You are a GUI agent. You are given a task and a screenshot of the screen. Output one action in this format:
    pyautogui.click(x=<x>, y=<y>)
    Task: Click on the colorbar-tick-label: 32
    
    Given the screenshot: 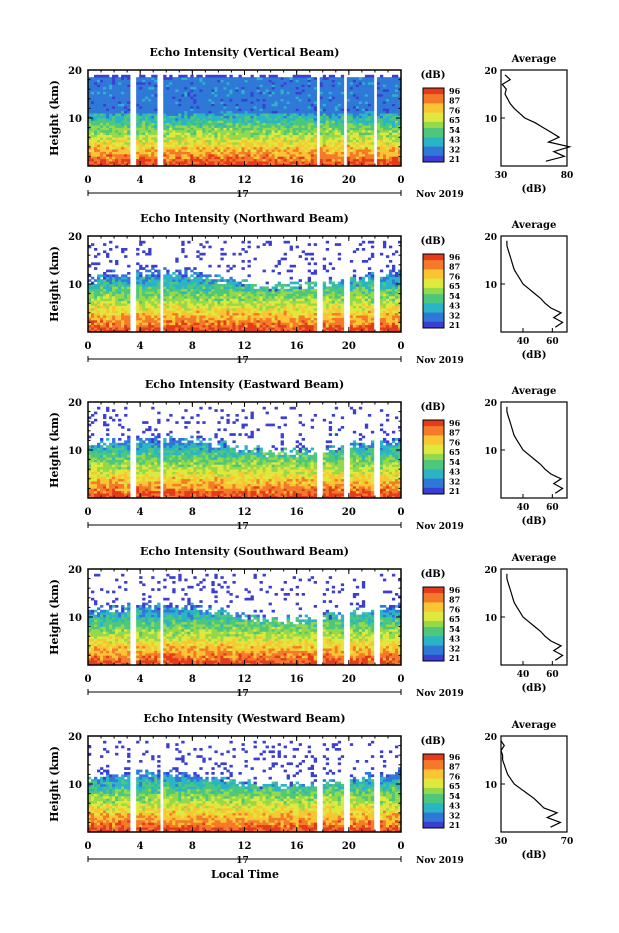 What is the action you would take?
    pyautogui.click(x=454, y=149)
    